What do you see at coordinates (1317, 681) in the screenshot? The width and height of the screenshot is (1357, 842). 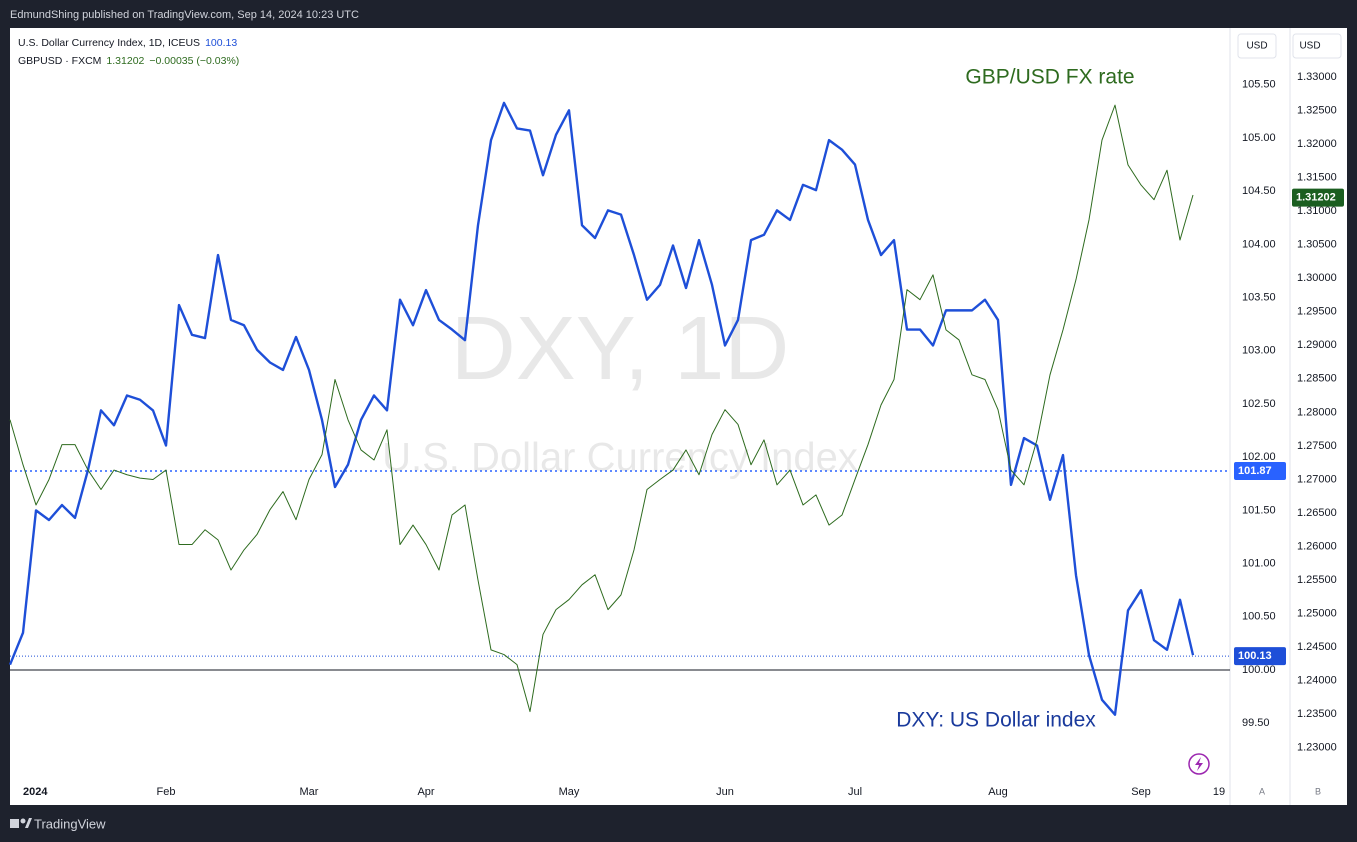 I see `y2-tick-label: 1.24000` at bounding box center [1317, 681].